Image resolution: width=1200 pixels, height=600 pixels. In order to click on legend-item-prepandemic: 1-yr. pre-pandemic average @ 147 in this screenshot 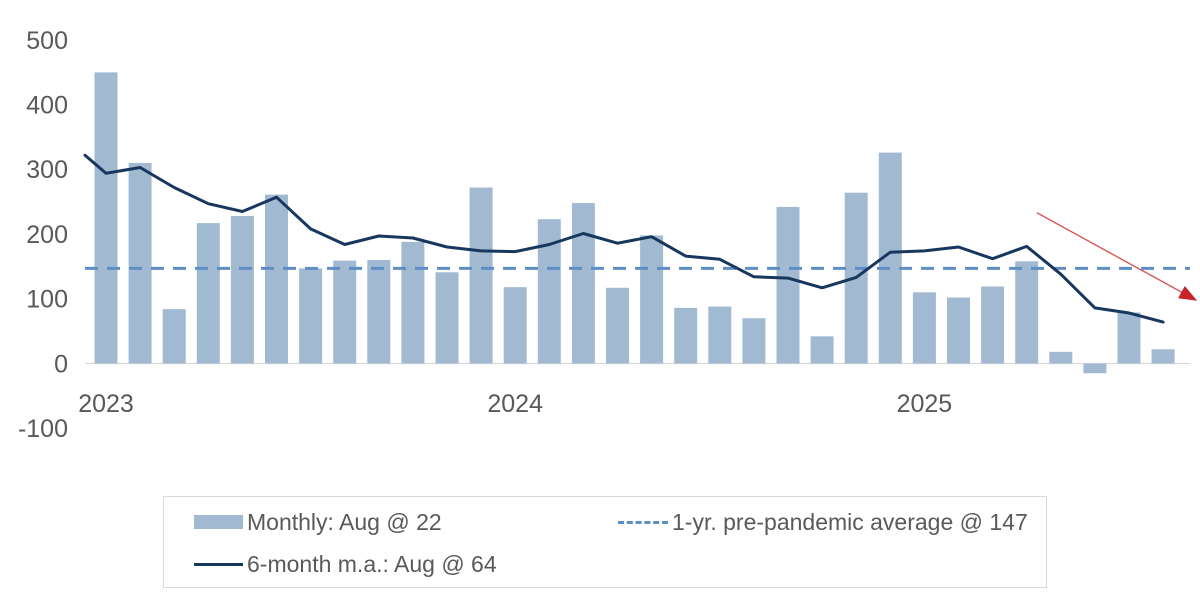, I will do `click(832, 521)`.